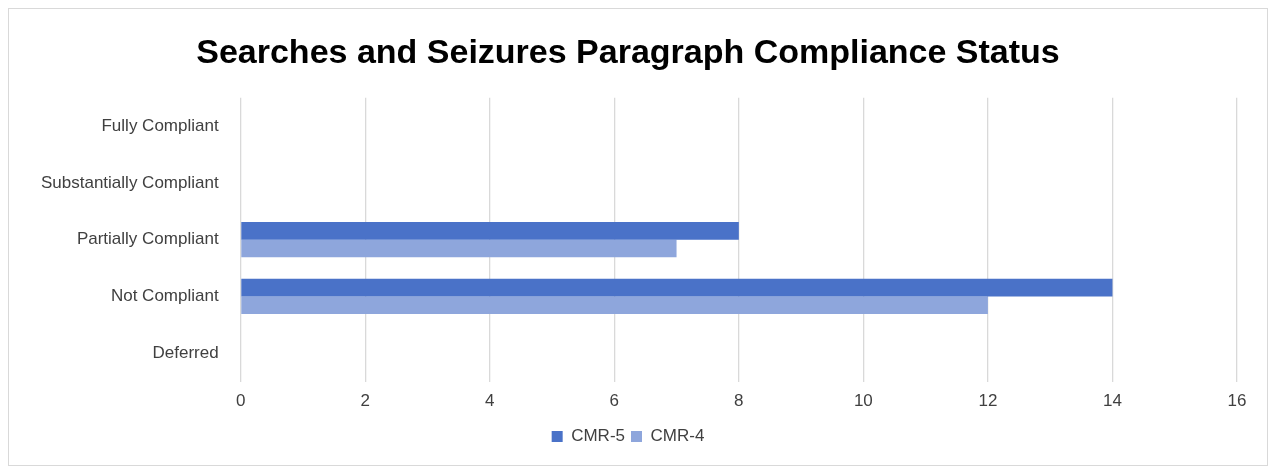 Image resolution: width=1276 pixels, height=474 pixels. I want to click on y-tick-label: Substantially Compliant, so click(129, 182).